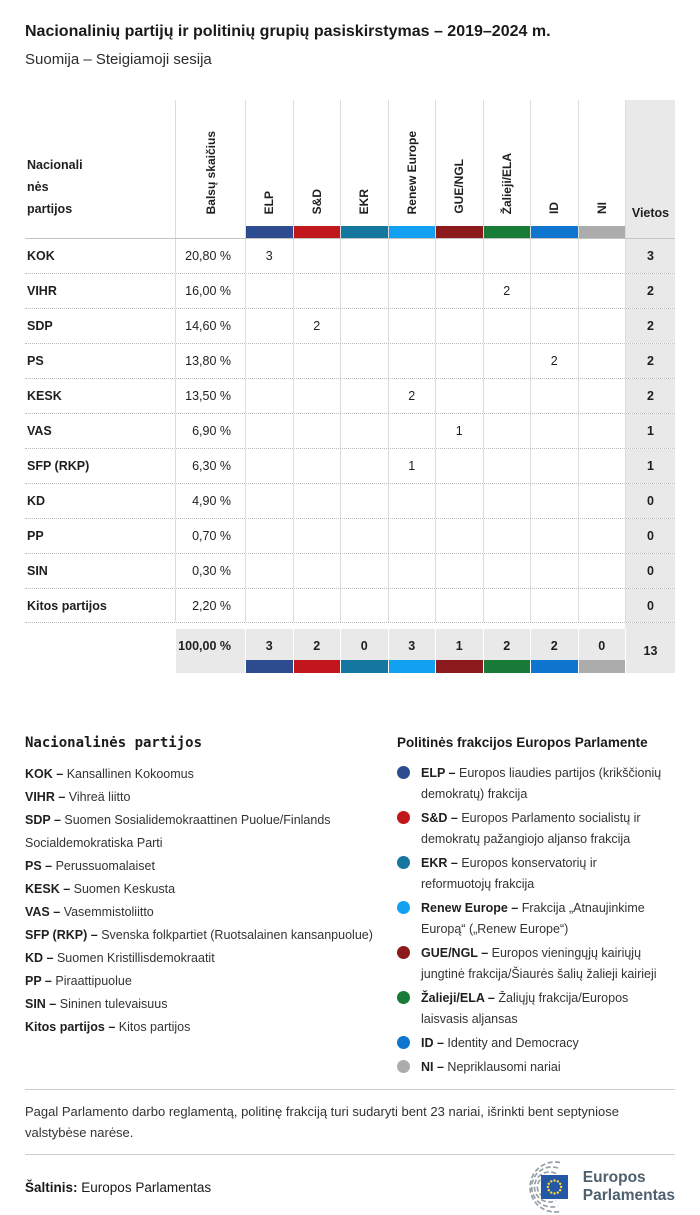 This screenshot has width=700, height=1215. I want to click on col-header-group-elp: ELP, so click(269, 163).